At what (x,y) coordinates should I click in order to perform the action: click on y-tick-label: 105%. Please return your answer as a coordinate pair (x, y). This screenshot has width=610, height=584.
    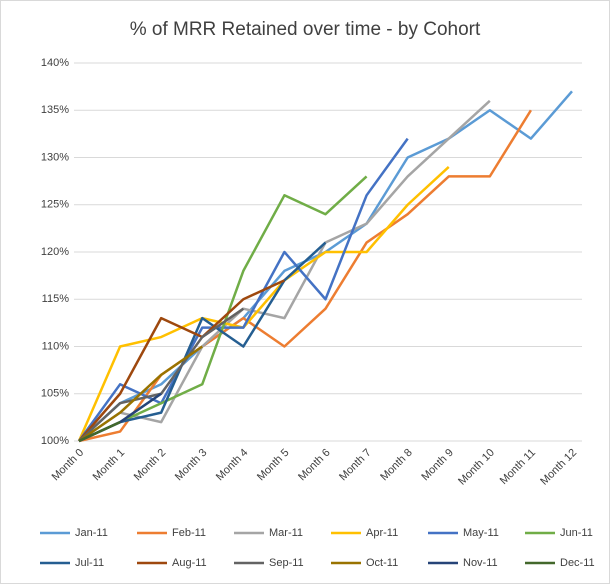
    Looking at the image, I should click on (55, 394).